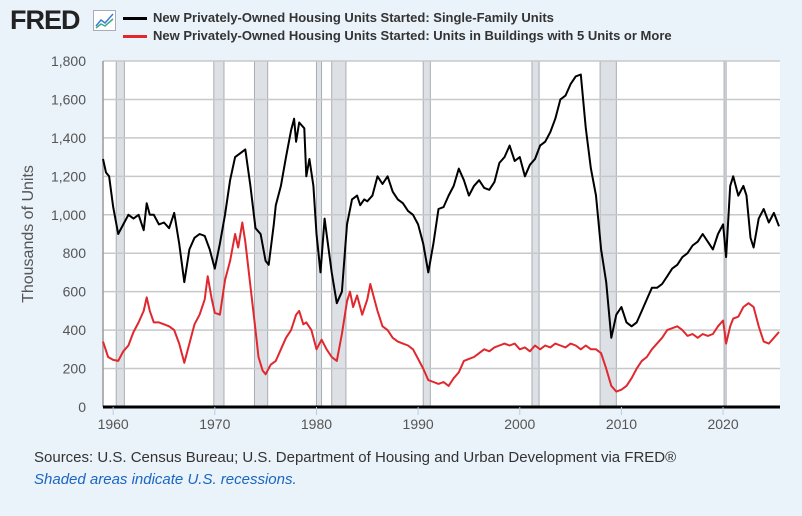 This screenshot has width=802, height=516. What do you see at coordinates (165, 479) in the screenshot?
I see `recession-note: Shaded areas indicate U.S. recessions.` at bounding box center [165, 479].